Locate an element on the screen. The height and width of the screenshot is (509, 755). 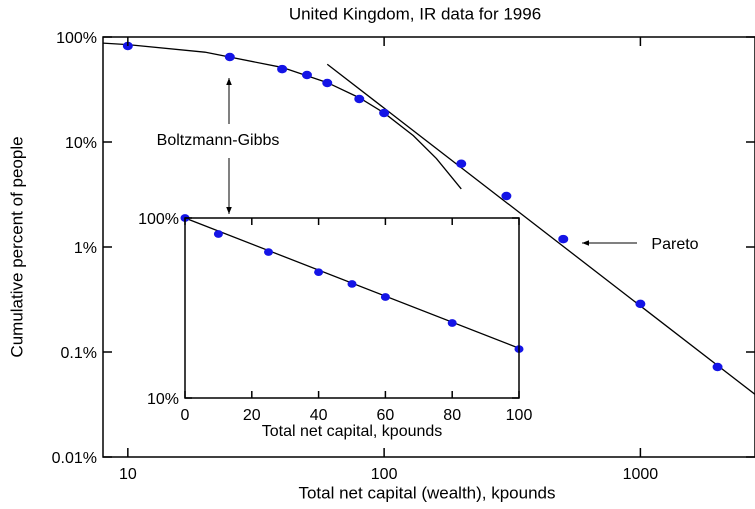
x-tick-label: 10 is located at coordinates (128, 474).